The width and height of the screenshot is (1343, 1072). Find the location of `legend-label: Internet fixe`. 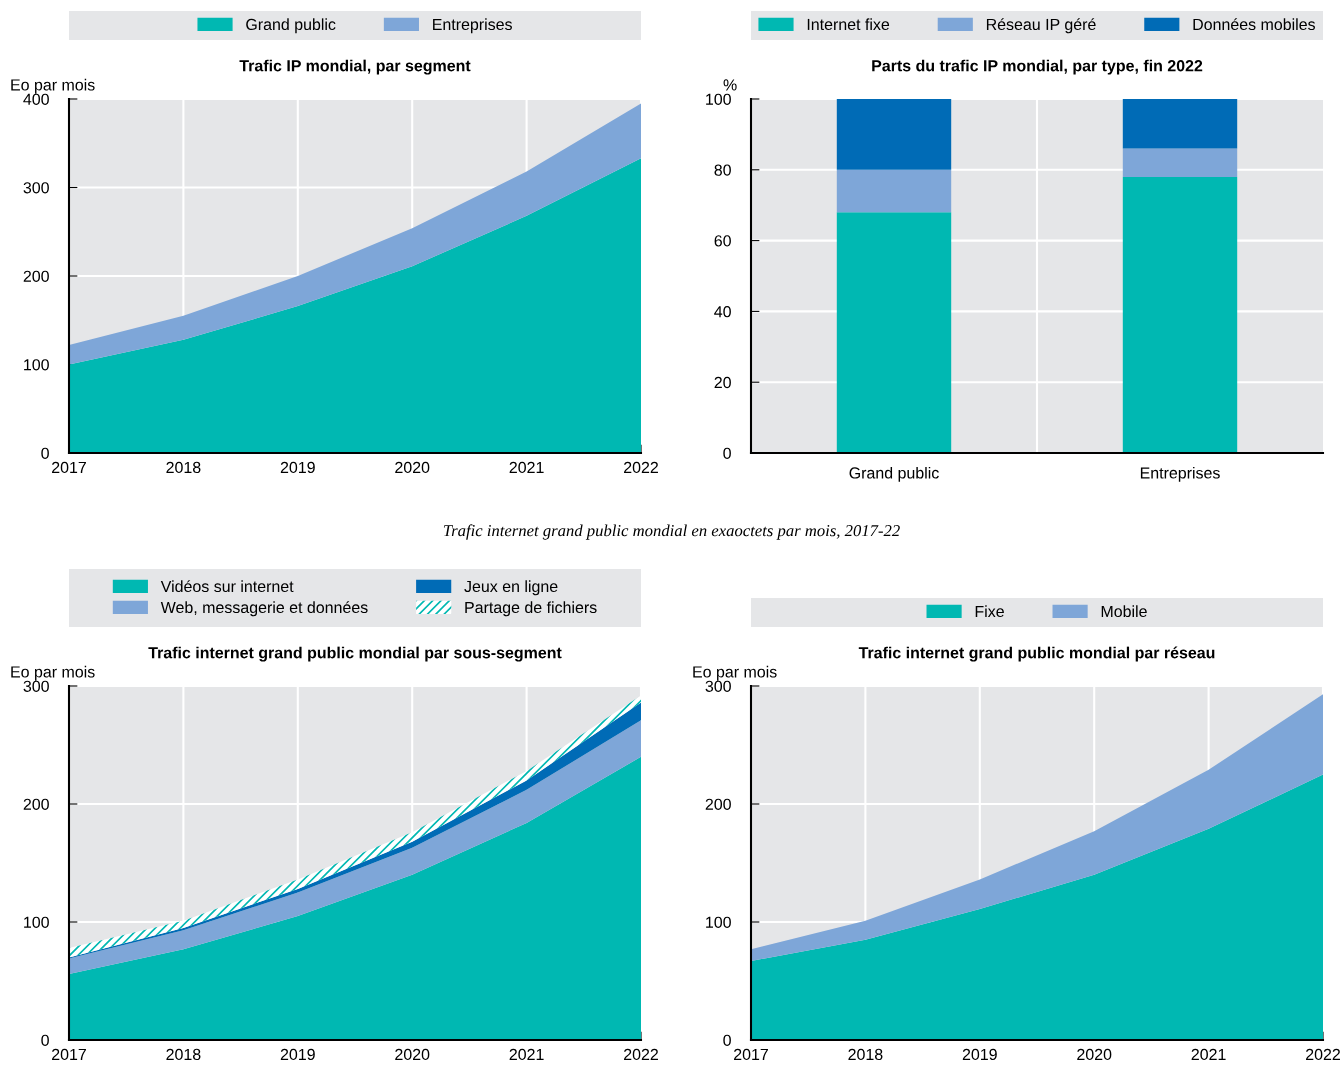

legend-label: Internet fixe is located at coordinates (848, 24).